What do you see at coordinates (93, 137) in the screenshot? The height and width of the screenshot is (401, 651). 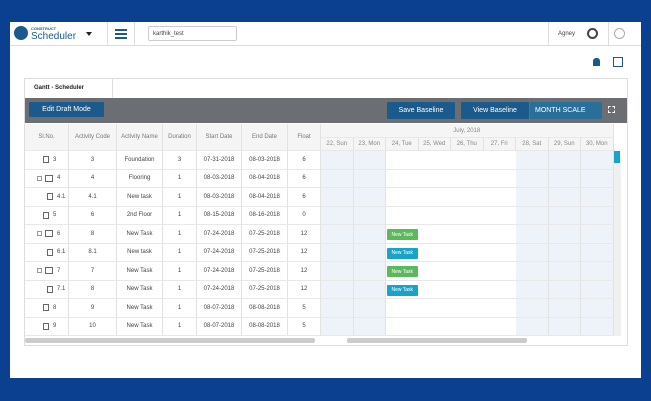 I see `column-header: Activity Code` at bounding box center [93, 137].